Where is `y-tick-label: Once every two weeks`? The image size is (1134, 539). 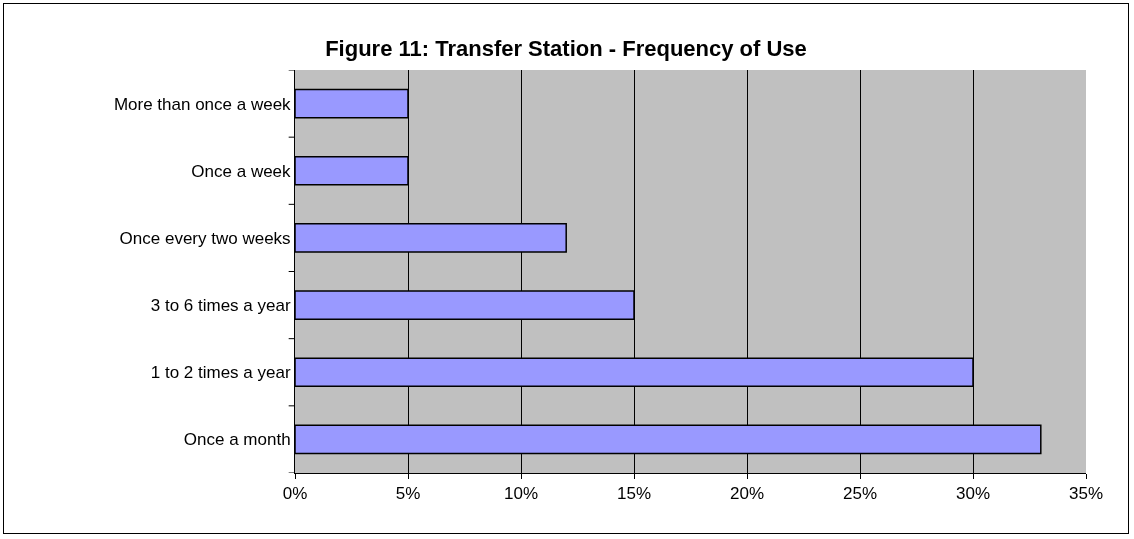
y-tick-label: Once every two weeks is located at coordinates (205, 238).